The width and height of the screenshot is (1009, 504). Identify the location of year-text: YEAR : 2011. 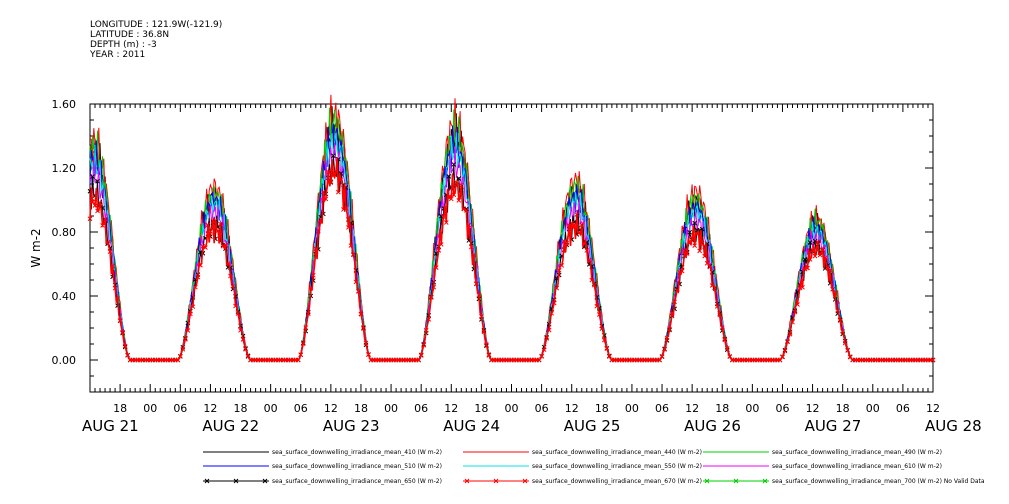
(118, 55).